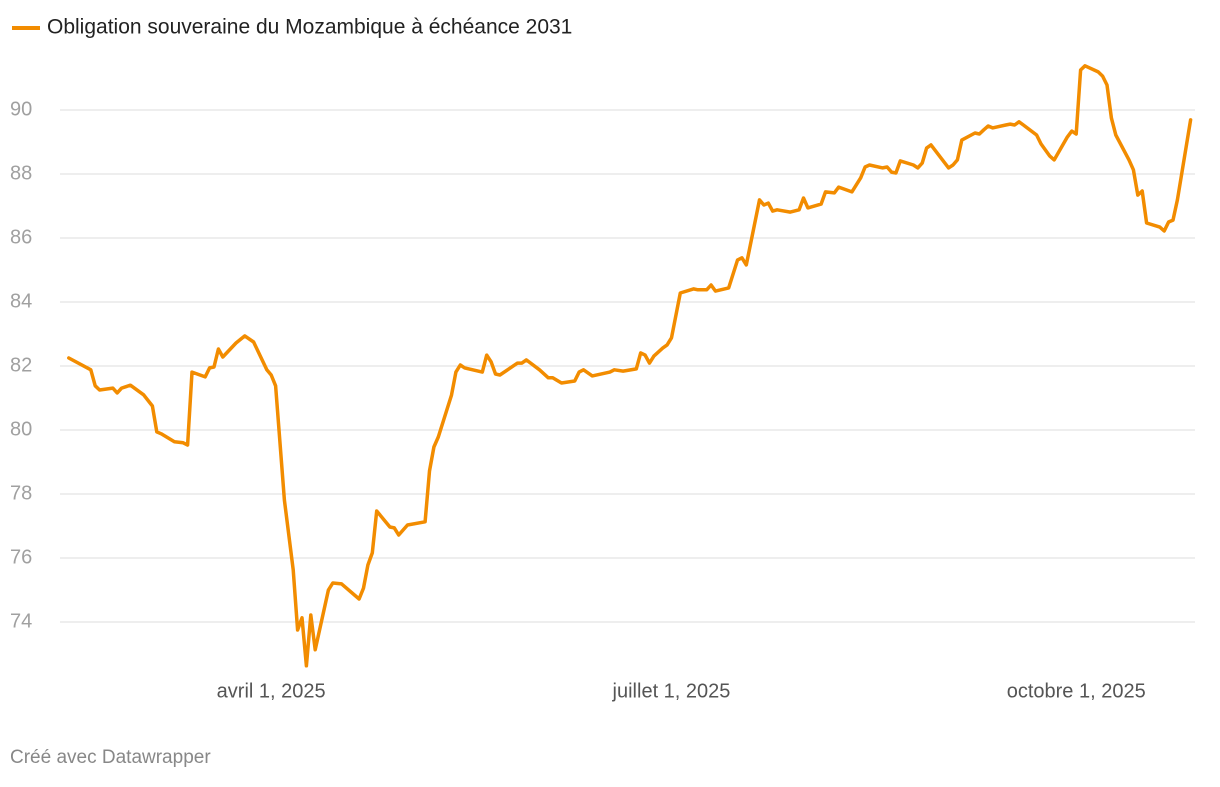 The image size is (1220, 787). What do you see at coordinates (21, 429) in the screenshot?
I see `y-tick-label: 80` at bounding box center [21, 429].